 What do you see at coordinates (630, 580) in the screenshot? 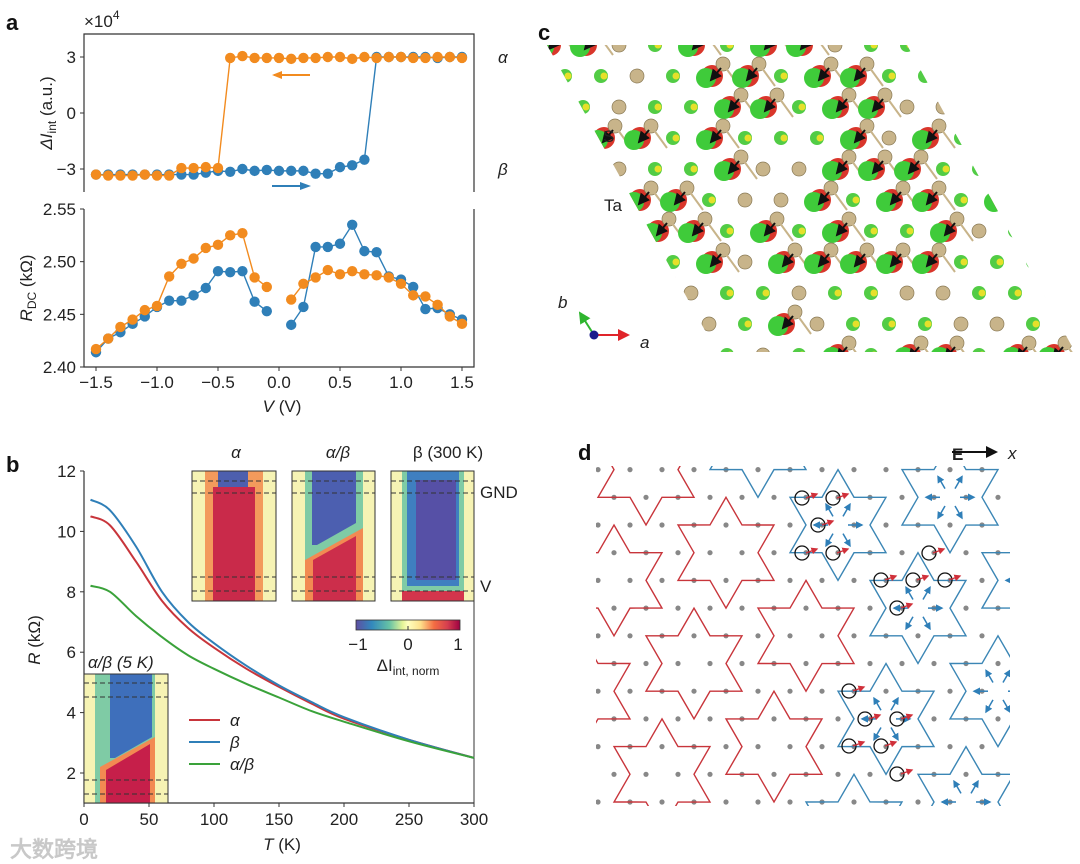
I see `star-of-david` at bounding box center [630, 580].